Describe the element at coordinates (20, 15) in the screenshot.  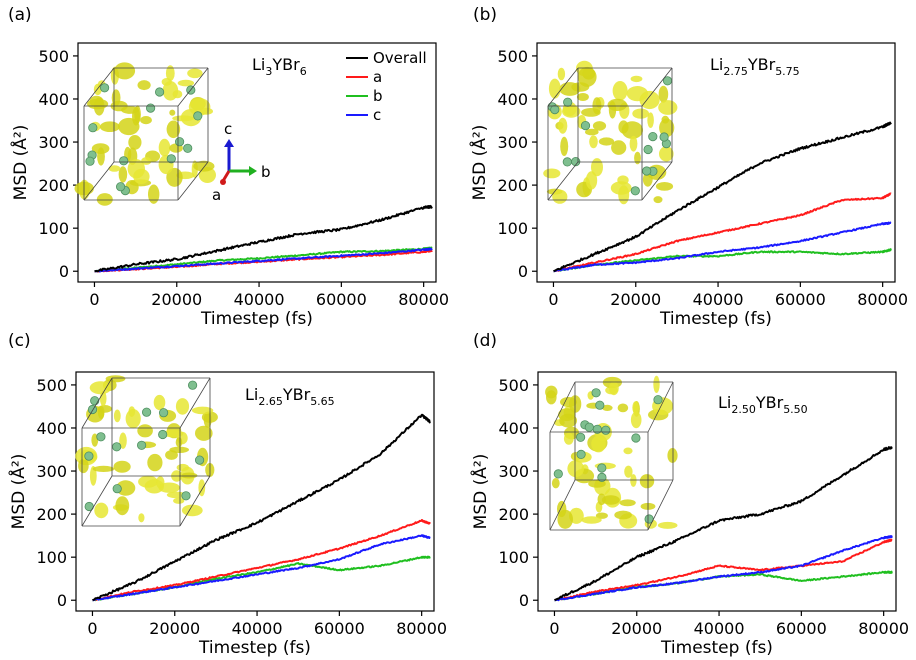
I see `panel-label: (a)` at that location.